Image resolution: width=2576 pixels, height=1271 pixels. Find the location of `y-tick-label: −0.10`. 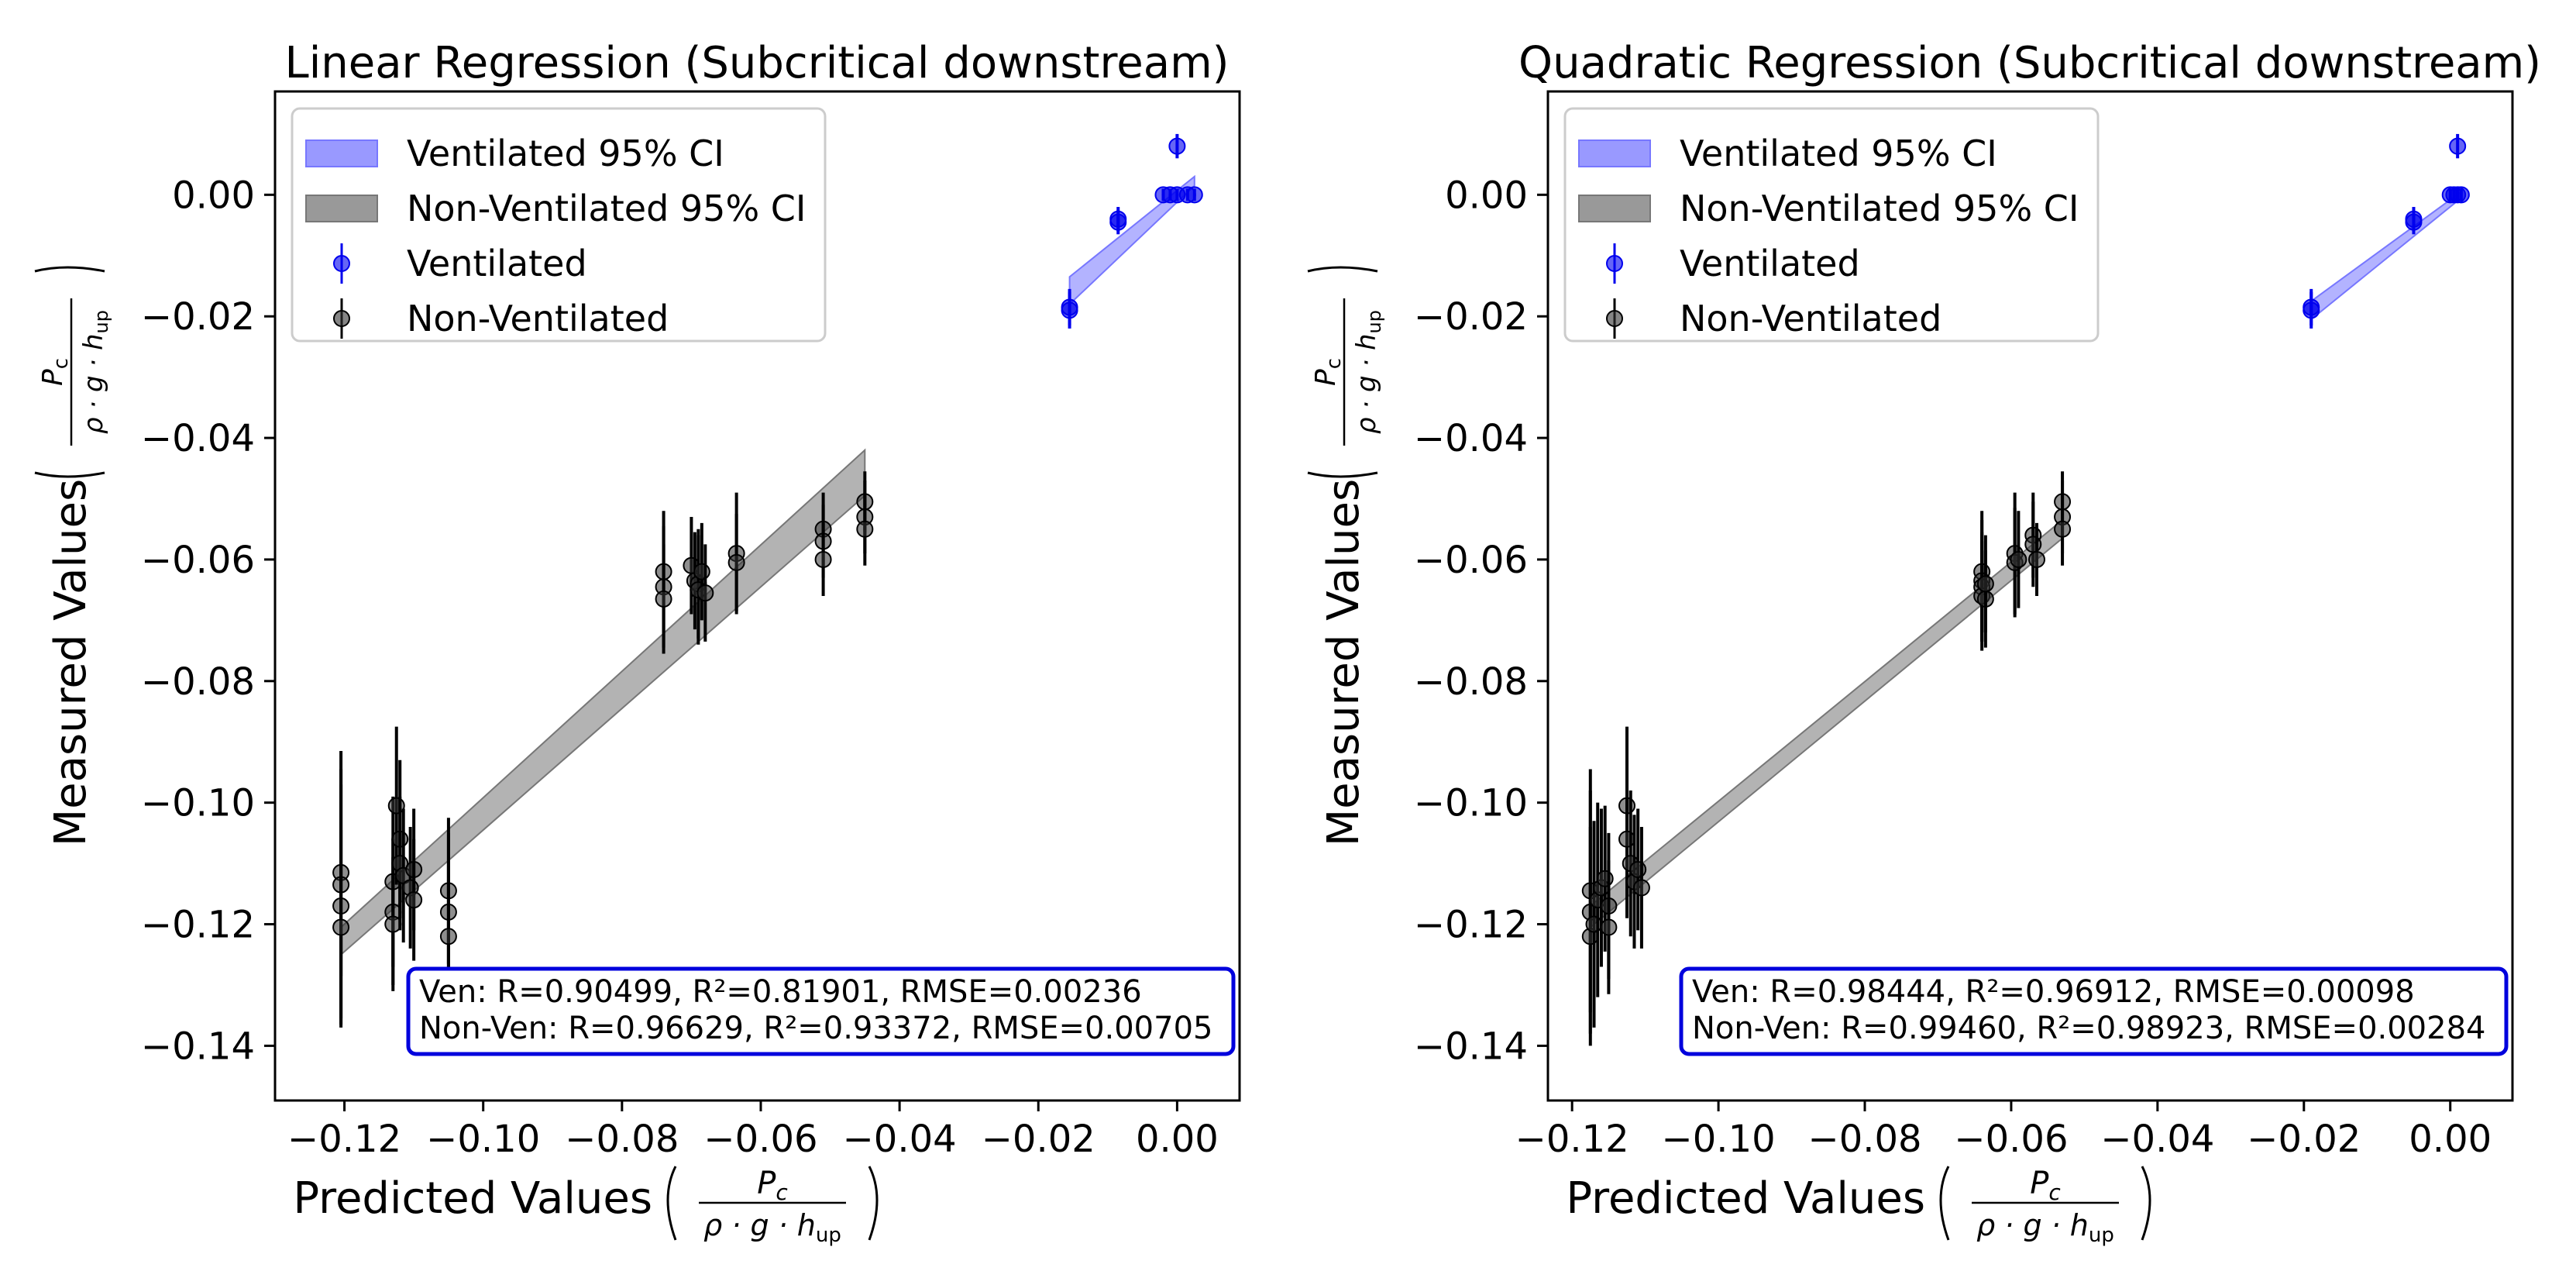

y-tick-label: −0.10 is located at coordinates (1471, 803).